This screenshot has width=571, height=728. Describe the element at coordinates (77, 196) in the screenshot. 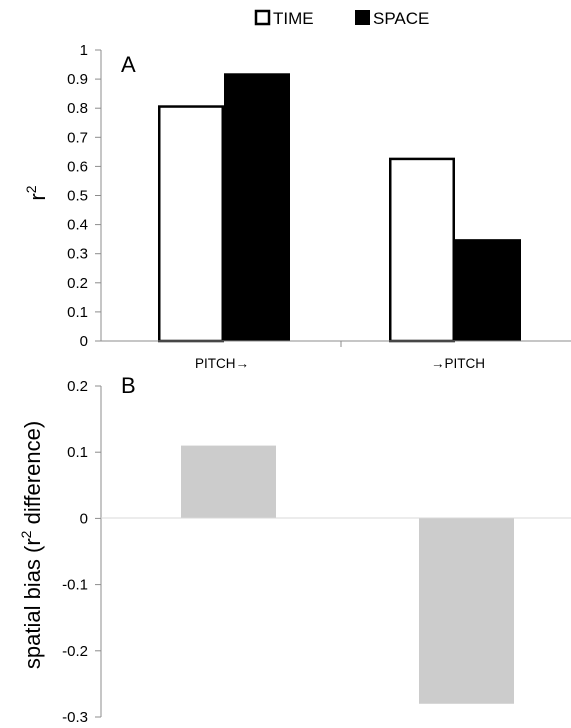

I see `panel-a-y-tick-label: 0.5` at that location.